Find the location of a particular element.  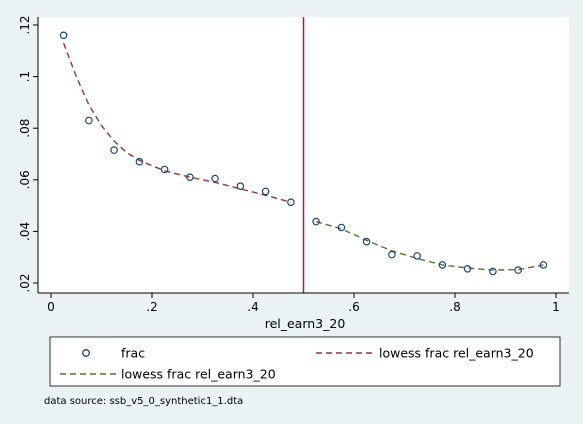

legend-item-frac: frac is located at coordinates (113, 353).